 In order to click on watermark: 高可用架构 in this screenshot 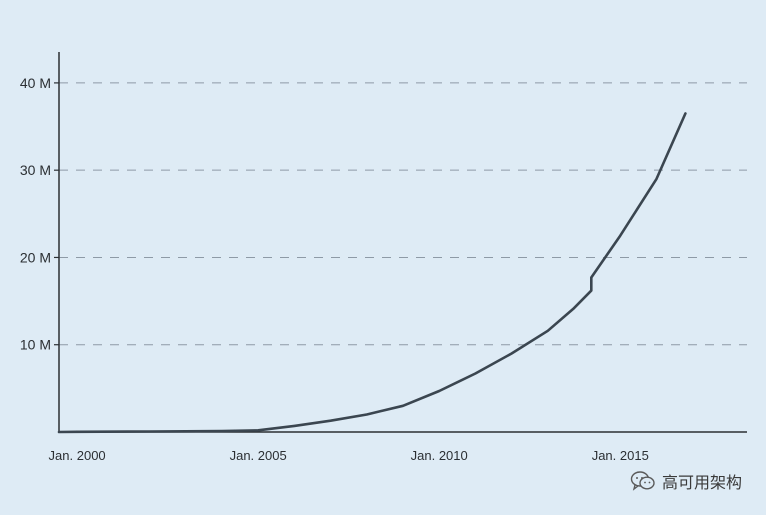, I will do `click(686, 481)`.